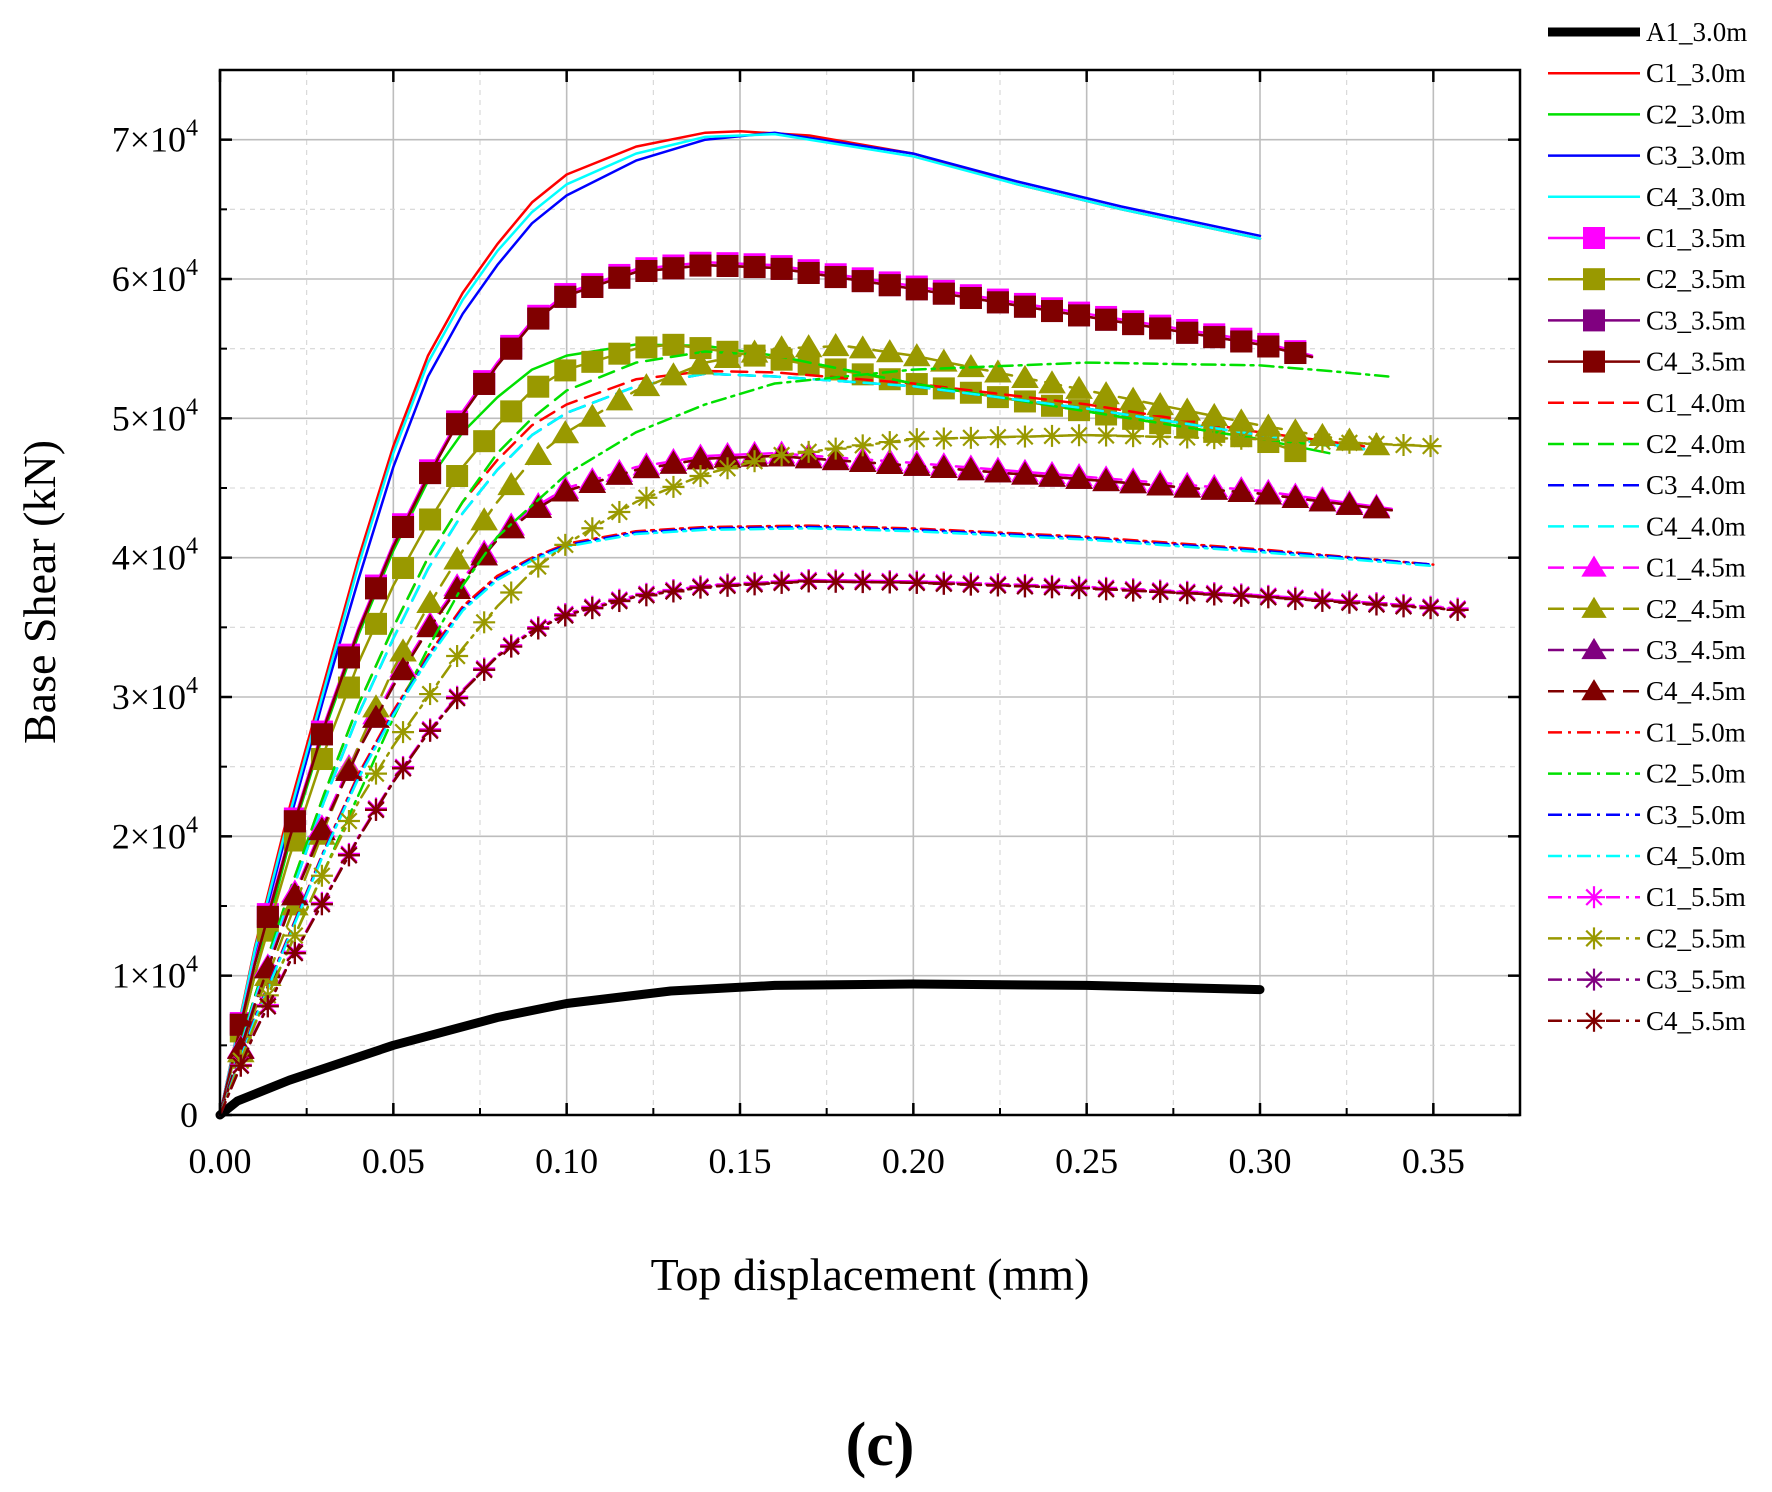  Describe the element at coordinates (1647, 73) in the screenshot. I see `legend-item-c1-3-0m: C1_3.0m` at that location.